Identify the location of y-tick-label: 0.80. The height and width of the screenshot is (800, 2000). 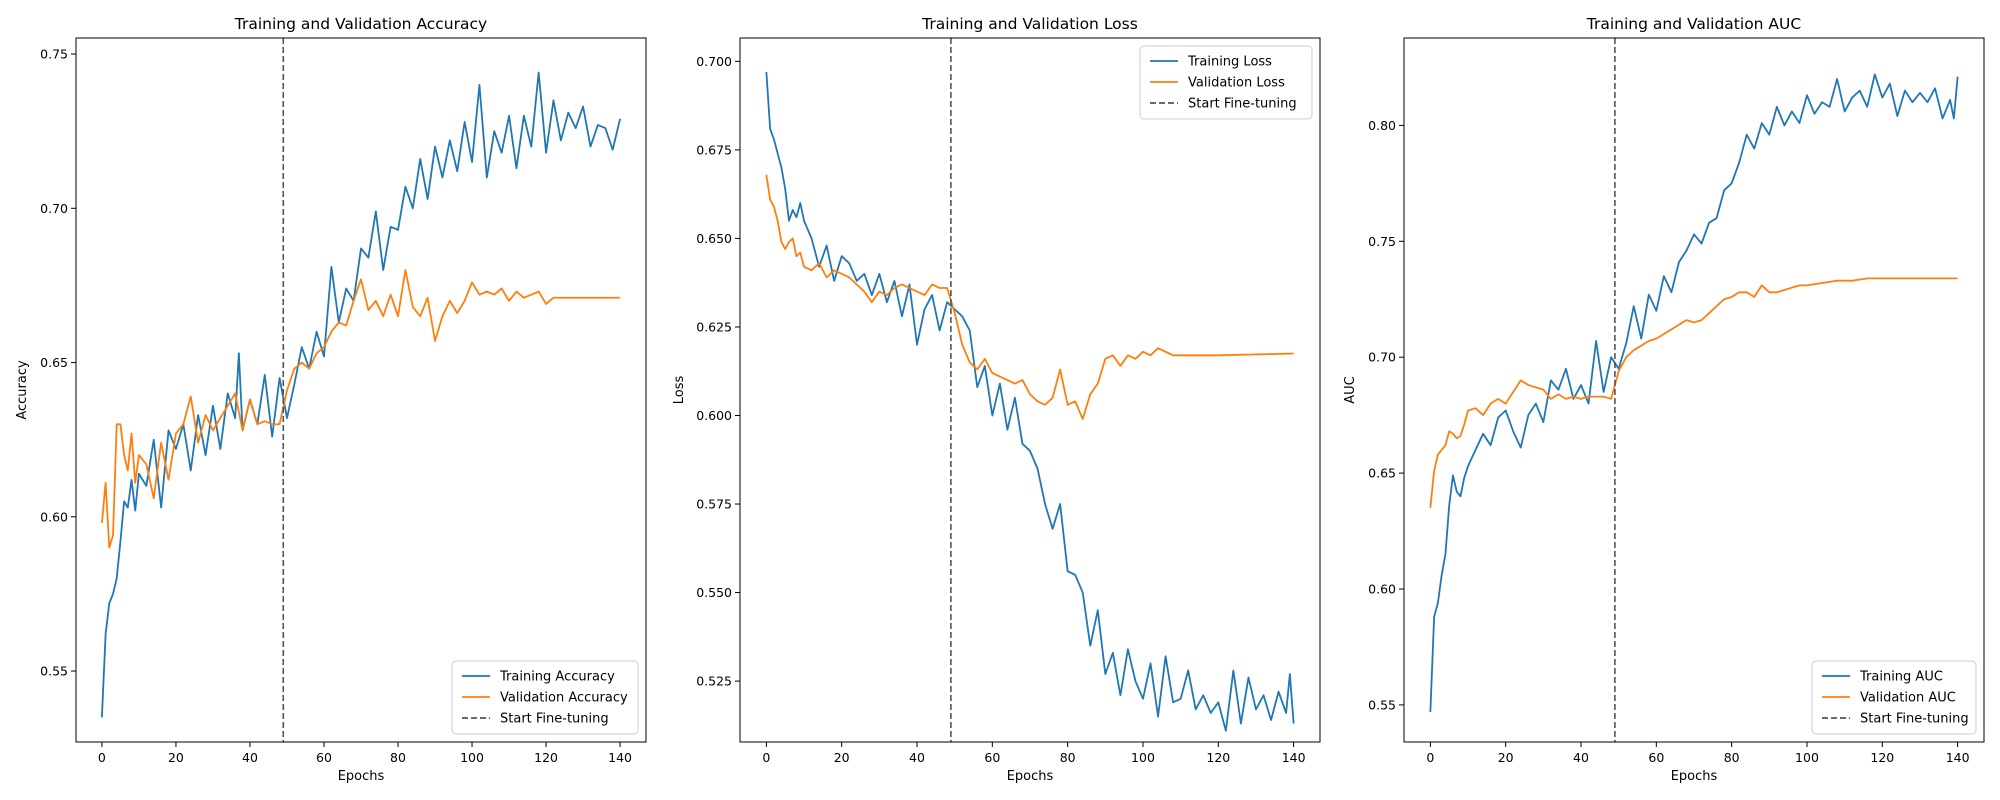
(1382, 125).